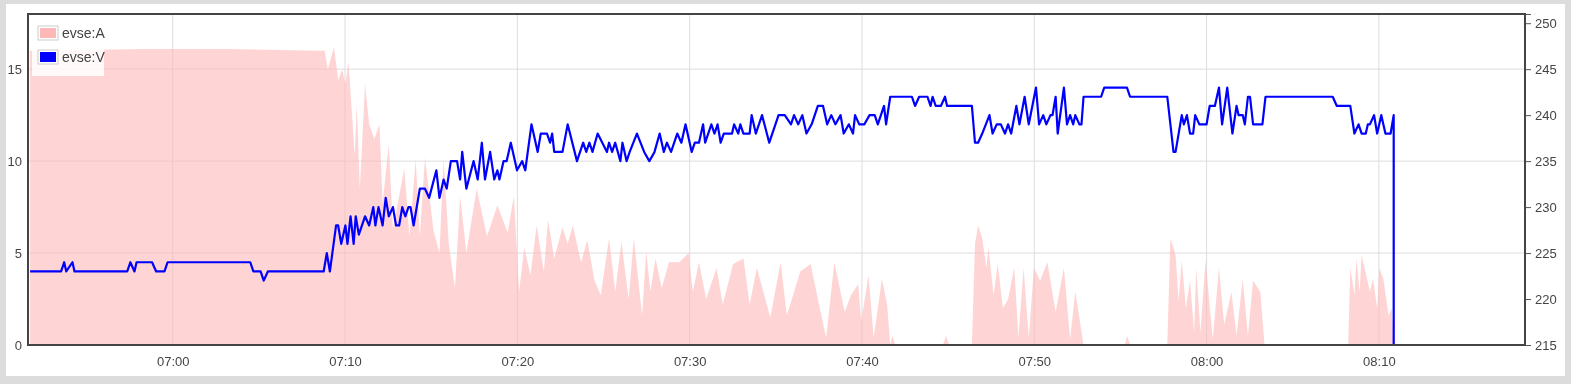  I want to click on y-tick-label: 10, so click(14, 161).